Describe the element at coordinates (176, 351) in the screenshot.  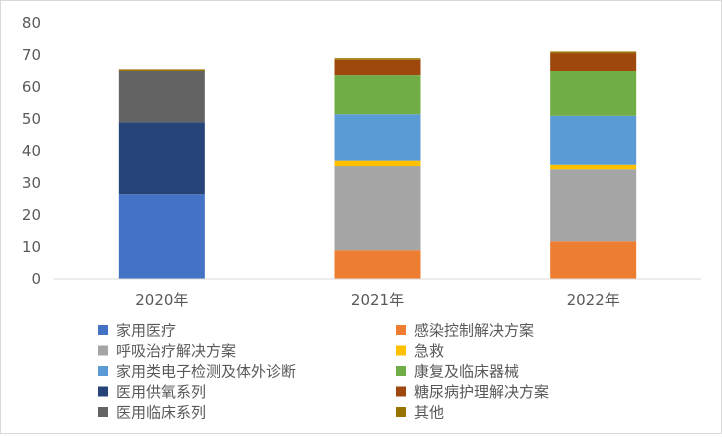
I see `legend-label: 呼吸治疗解决方案` at that location.